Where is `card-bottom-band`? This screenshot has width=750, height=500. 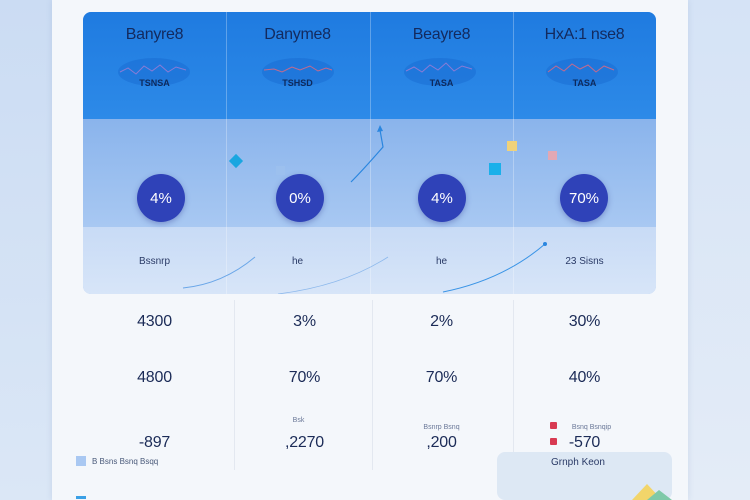
card-bottom-band is located at coordinates (369, 260).